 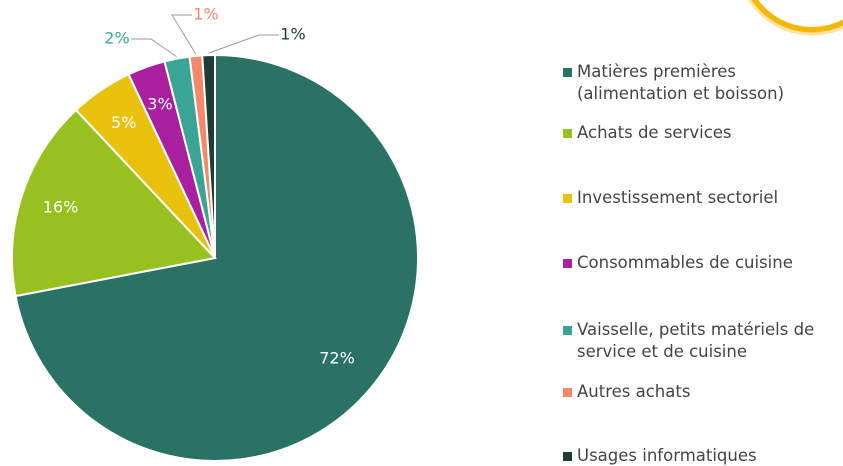 What do you see at coordinates (159, 104) in the screenshot?
I see `data-label: 3%` at bounding box center [159, 104].